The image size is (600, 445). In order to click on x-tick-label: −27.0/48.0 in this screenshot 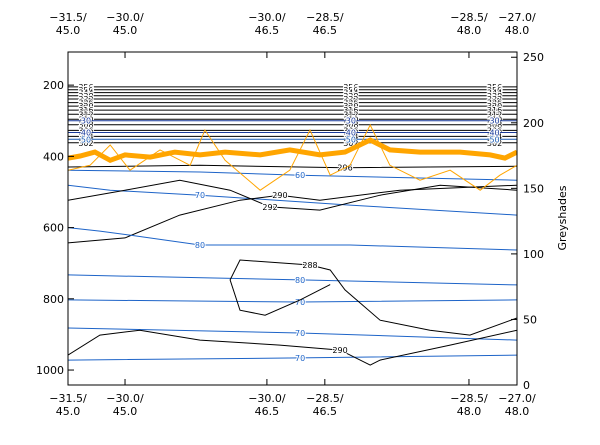, I will do `click(517, 405)`.